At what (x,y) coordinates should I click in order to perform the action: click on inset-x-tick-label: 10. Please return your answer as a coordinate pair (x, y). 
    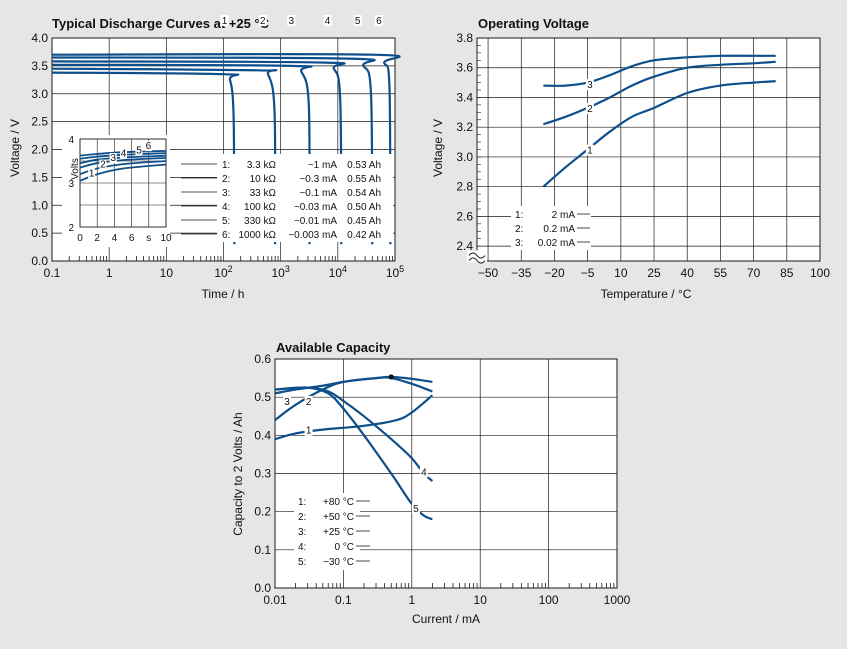
    Looking at the image, I should click on (166, 238).